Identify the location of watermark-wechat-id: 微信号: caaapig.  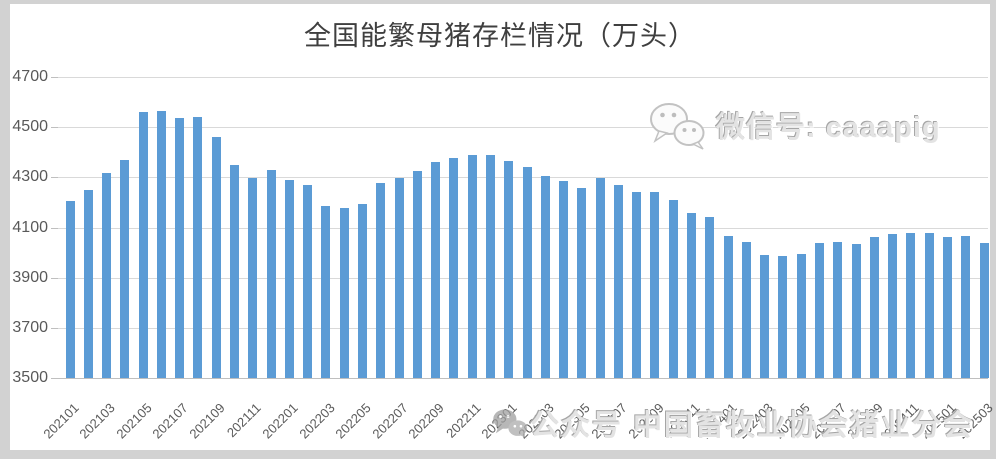
(793, 125).